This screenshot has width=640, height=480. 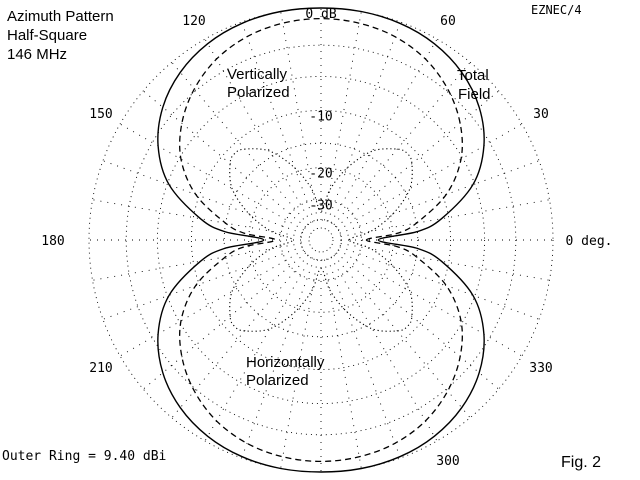 I want to click on vertical-label-2: Polarized, so click(x=258, y=92).